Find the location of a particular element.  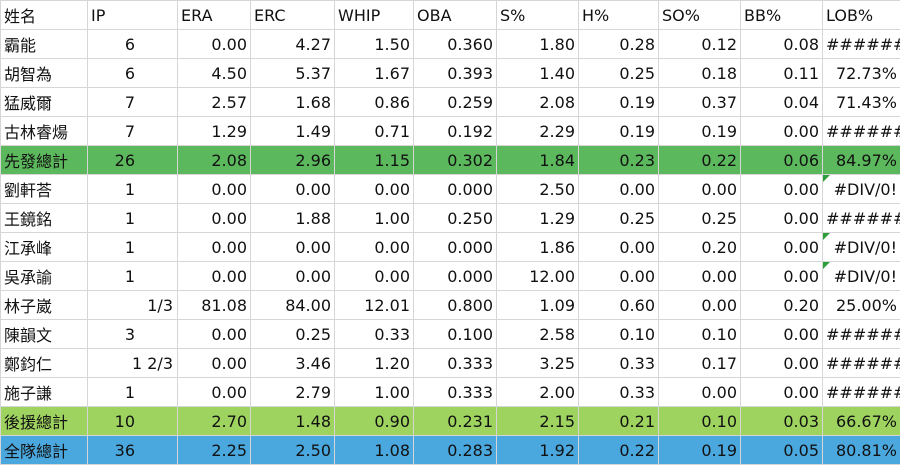

value-cell: 2.79 is located at coordinates (292, 392).